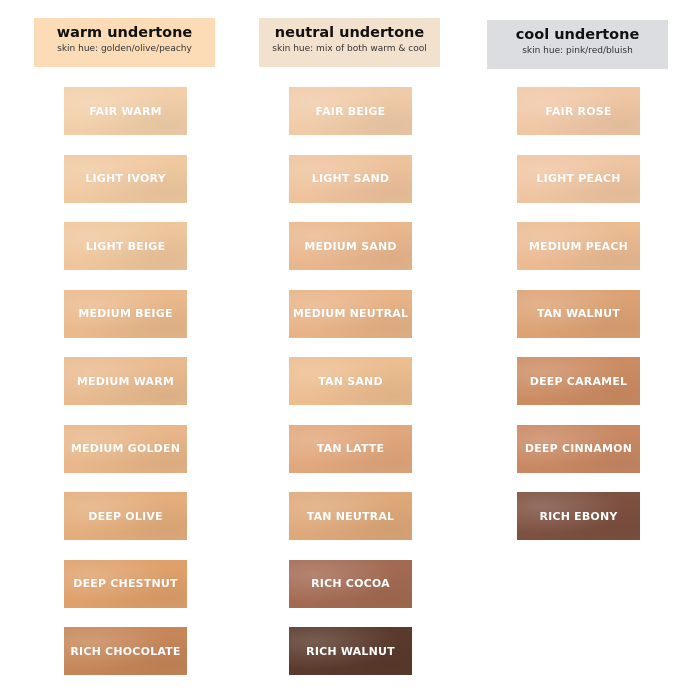 The height and width of the screenshot is (700, 700). What do you see at coordinates (349, 33) in the screenshot?
I see `header-title: neutral undertone` at bounding box center [349, 33].